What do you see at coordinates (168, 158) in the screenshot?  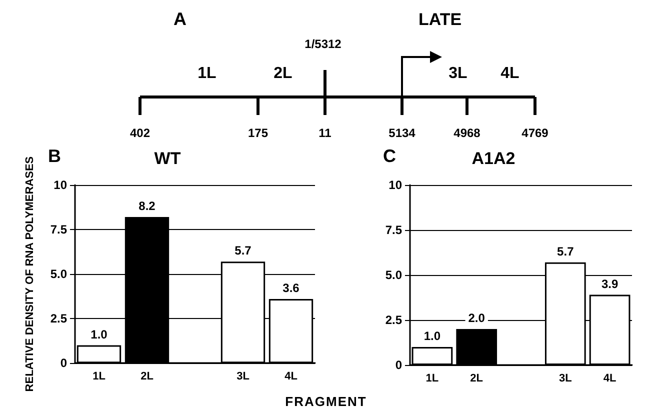 I see `chart-title: WT` at bounding box center [168, 158].